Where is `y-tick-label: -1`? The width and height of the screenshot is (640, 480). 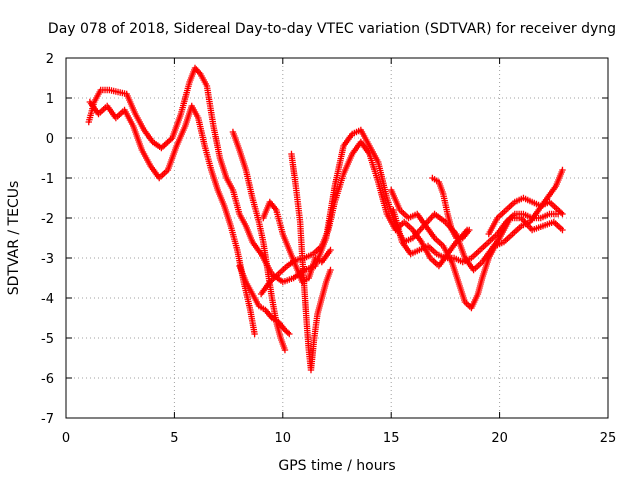 y-tick-label: -1 is located at coordinates (47, 179).